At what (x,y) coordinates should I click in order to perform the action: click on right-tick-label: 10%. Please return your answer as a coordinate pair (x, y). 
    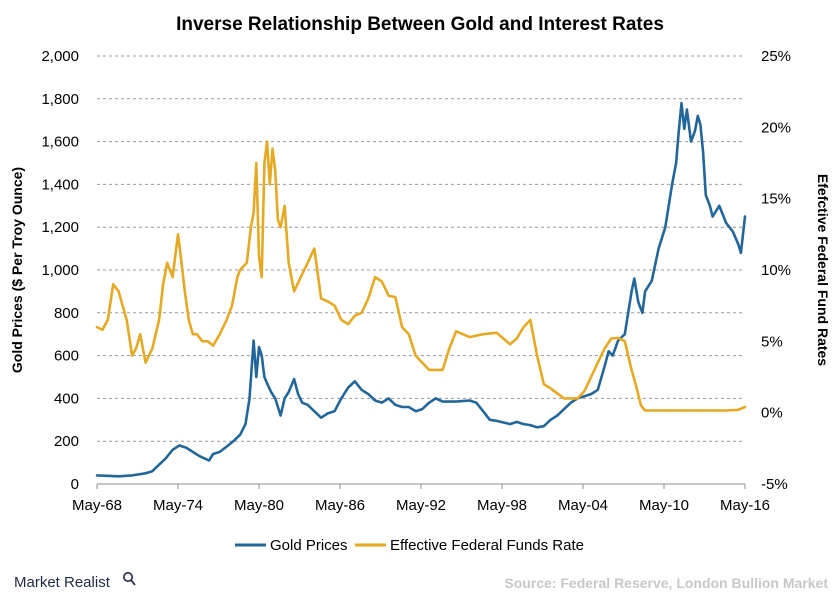
    Looking at the image, I should click on (776, 270).